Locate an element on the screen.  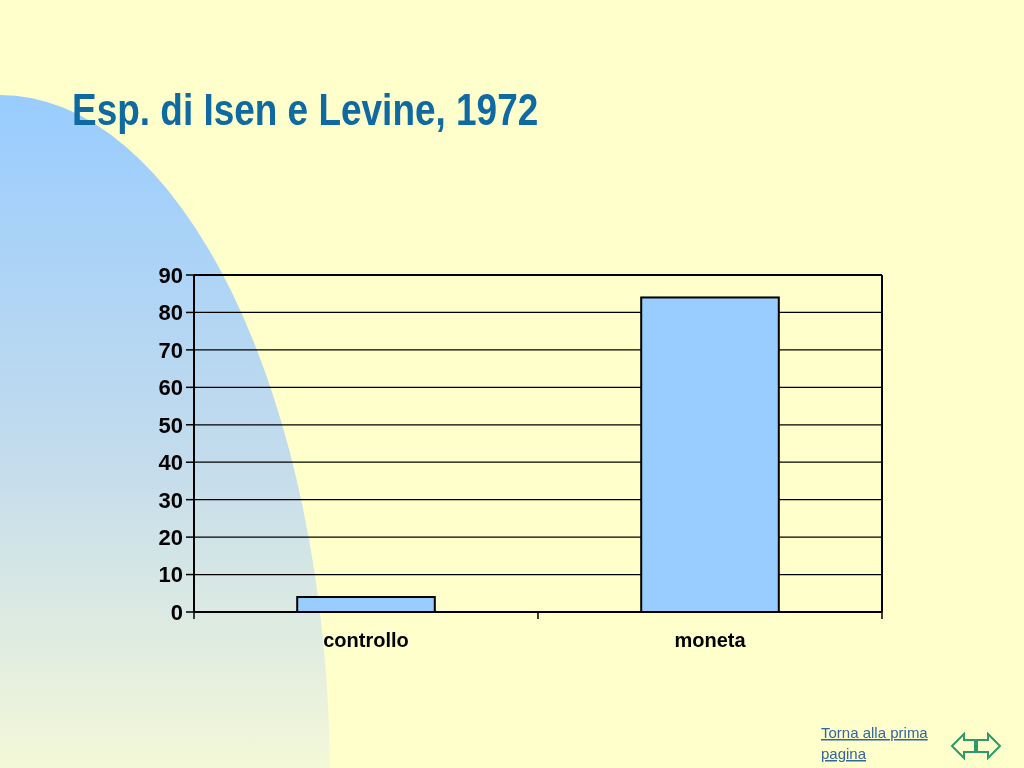
y-tick-label: 10 is located at coordinates (170, 575).